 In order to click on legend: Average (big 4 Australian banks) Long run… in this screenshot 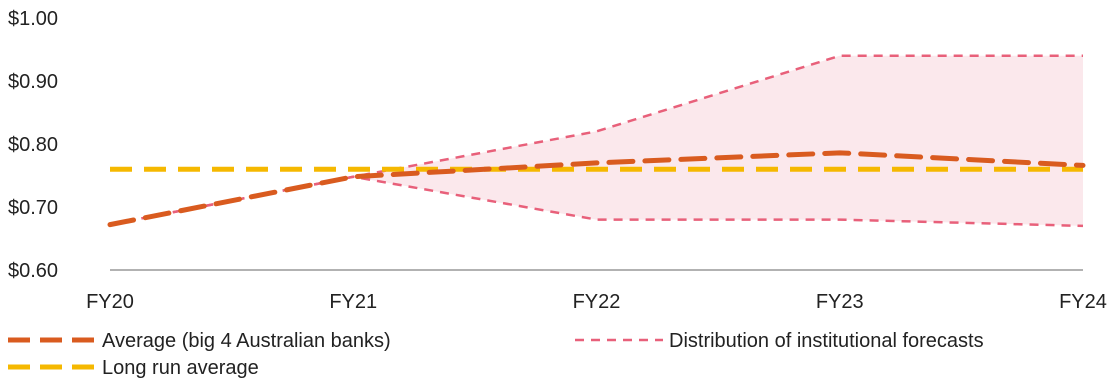, I will do `click(496, 354)`.